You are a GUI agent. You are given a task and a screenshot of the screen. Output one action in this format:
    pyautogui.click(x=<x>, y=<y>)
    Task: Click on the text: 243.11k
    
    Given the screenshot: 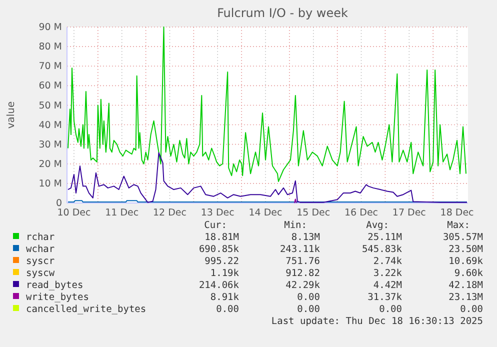 What is the action you would take?
    pyautogui.click(x=300, y=249)
    